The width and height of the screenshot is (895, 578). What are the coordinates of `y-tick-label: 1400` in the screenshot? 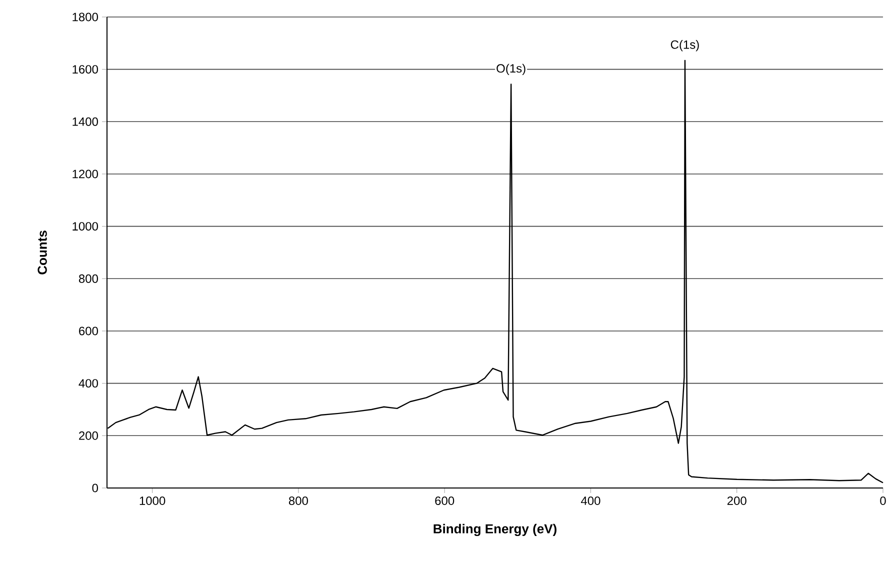 It's located at (85, 121).